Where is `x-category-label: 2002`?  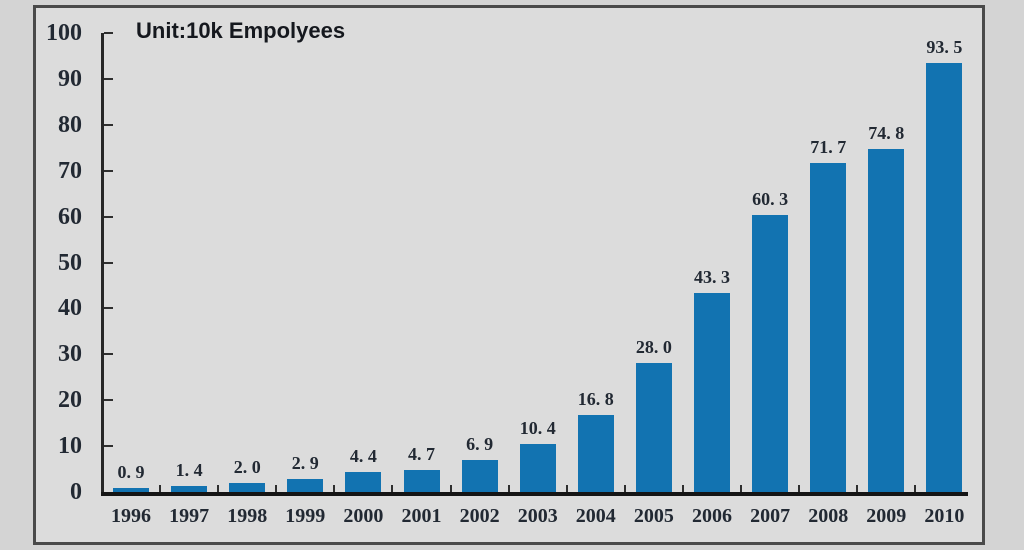
x-category-label: 2002 is located at coordinates (479, 516).